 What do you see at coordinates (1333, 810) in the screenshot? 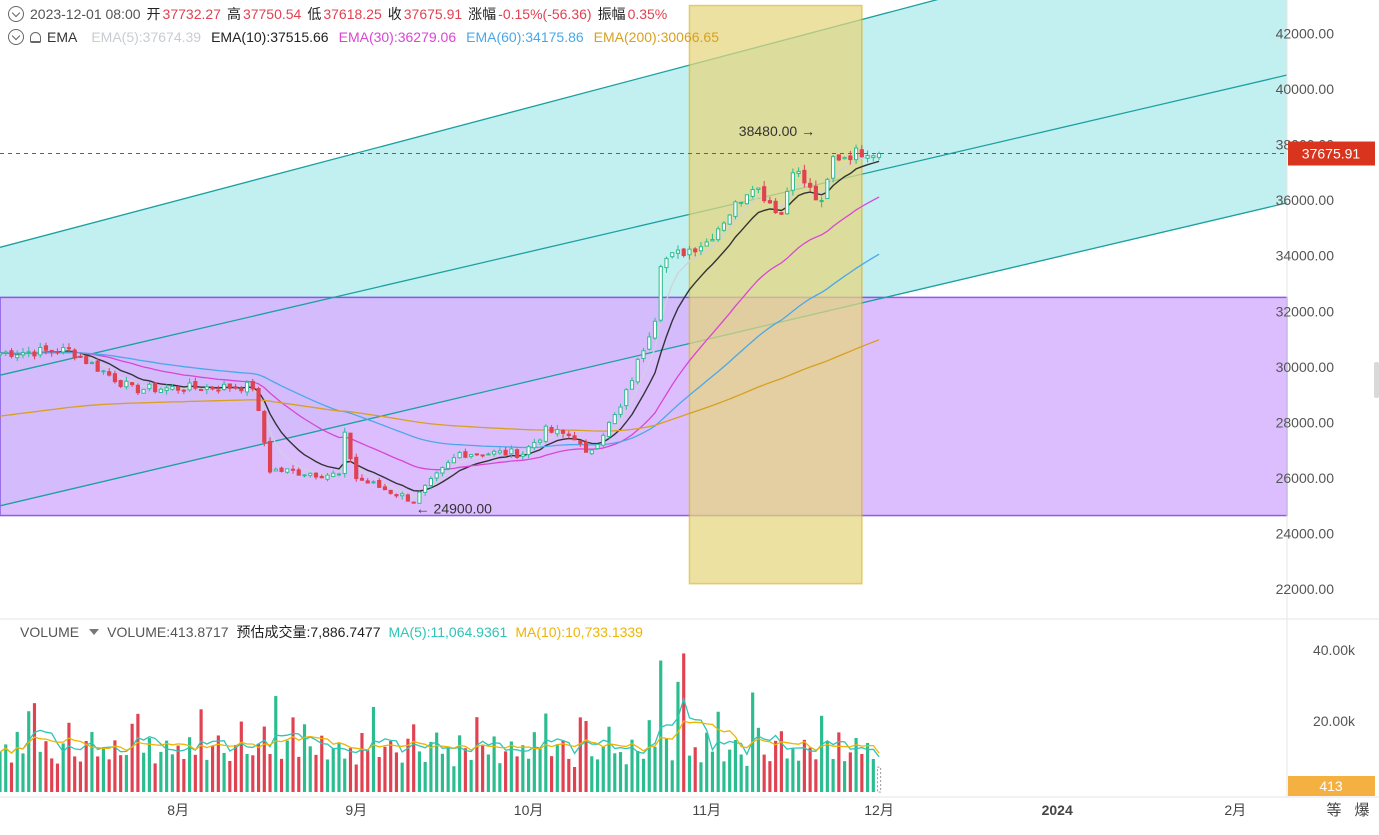
I see `axis-mode-icon: 等` at bounding box center [1333, 810].